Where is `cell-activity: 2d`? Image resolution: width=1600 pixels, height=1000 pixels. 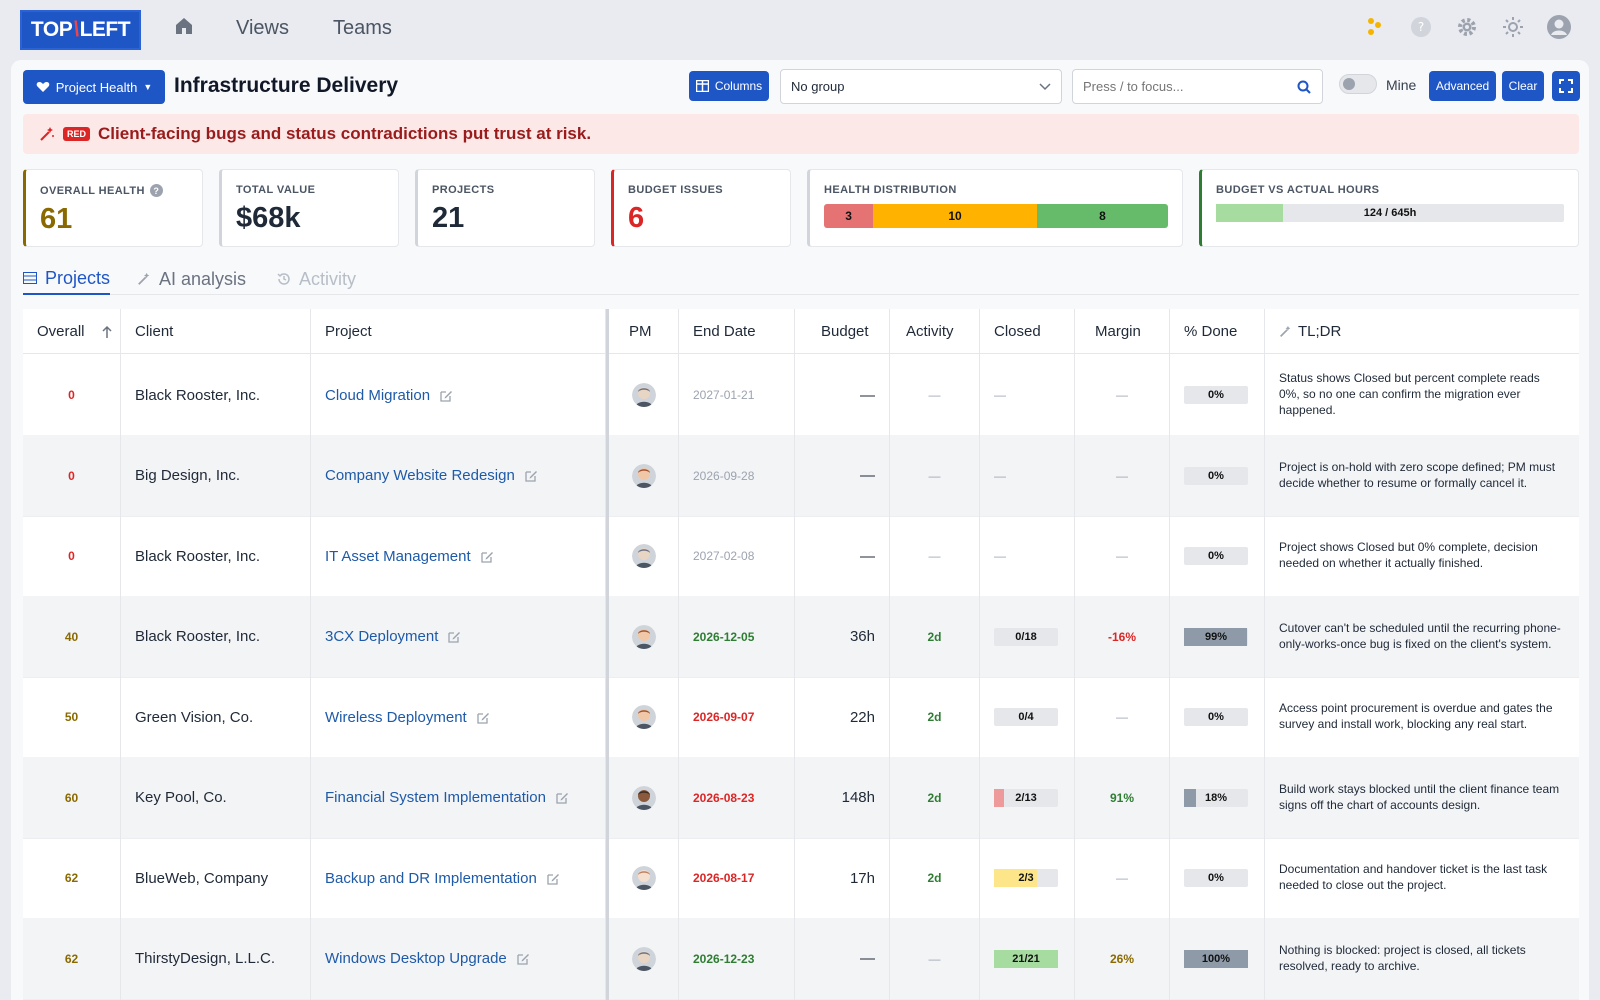
cell-activity: 2d is located at coordinates (935, 636).